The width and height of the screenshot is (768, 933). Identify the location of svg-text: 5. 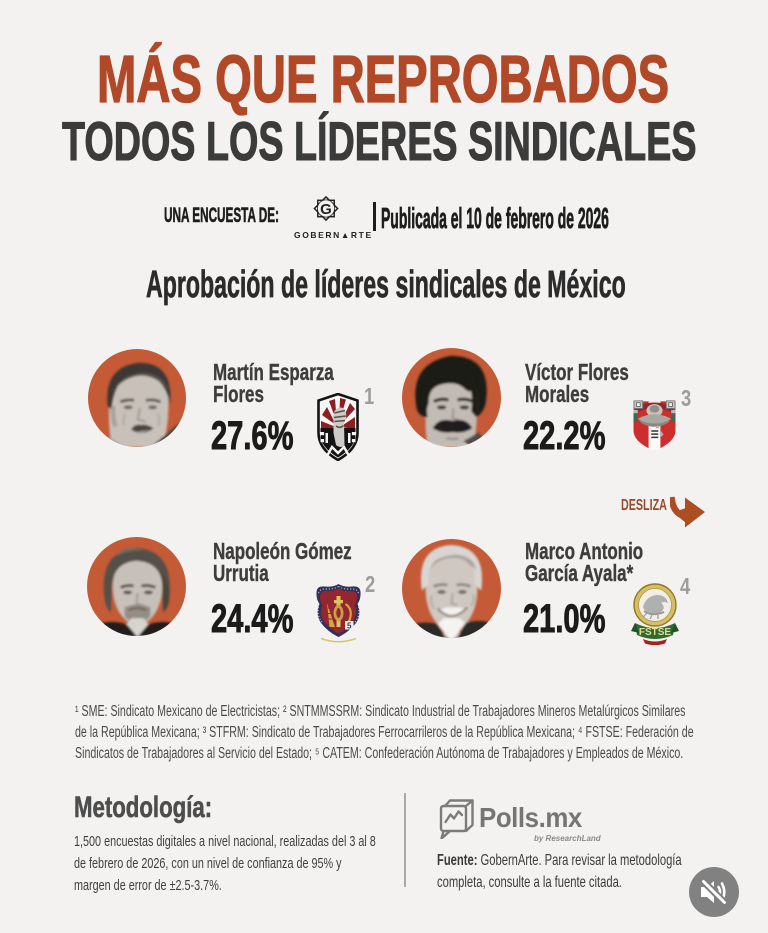
(349, 626).